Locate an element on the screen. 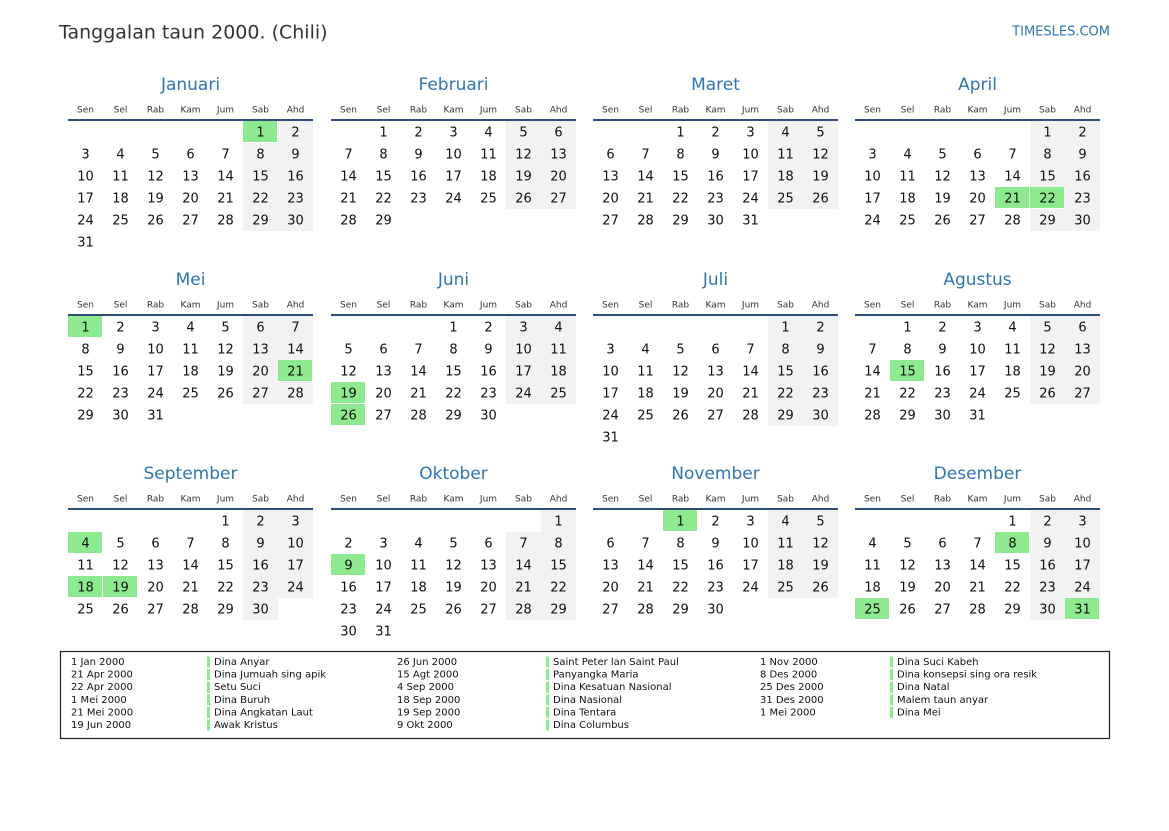 This screenshot has width=1169, height=831. legend-box is located at coordinates (585, 695).